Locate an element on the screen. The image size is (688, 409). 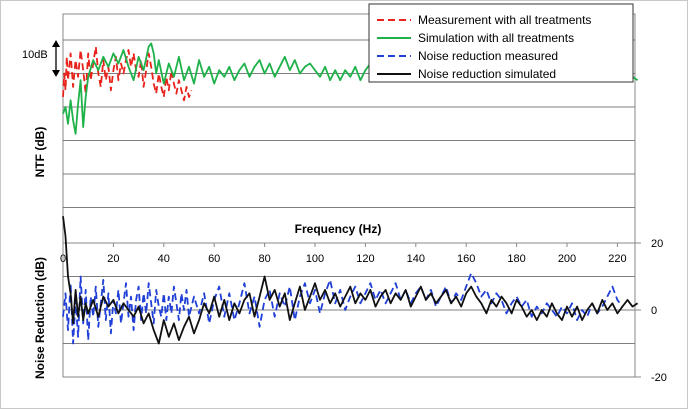
x-tick-label-10: 200 is located at coordinates (567, 259).